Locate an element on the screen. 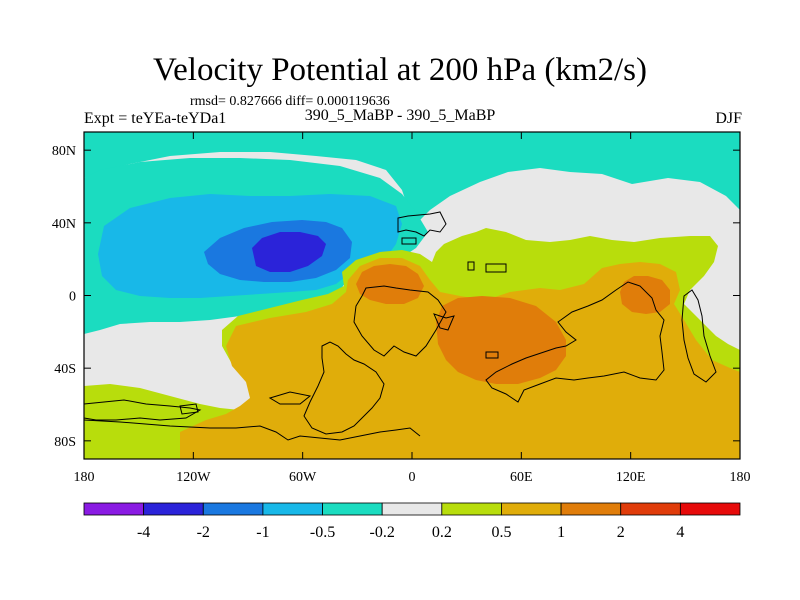 This screenshot has height=600, width=800. colorbar-label: 1 is located at coordinates (561, 532).